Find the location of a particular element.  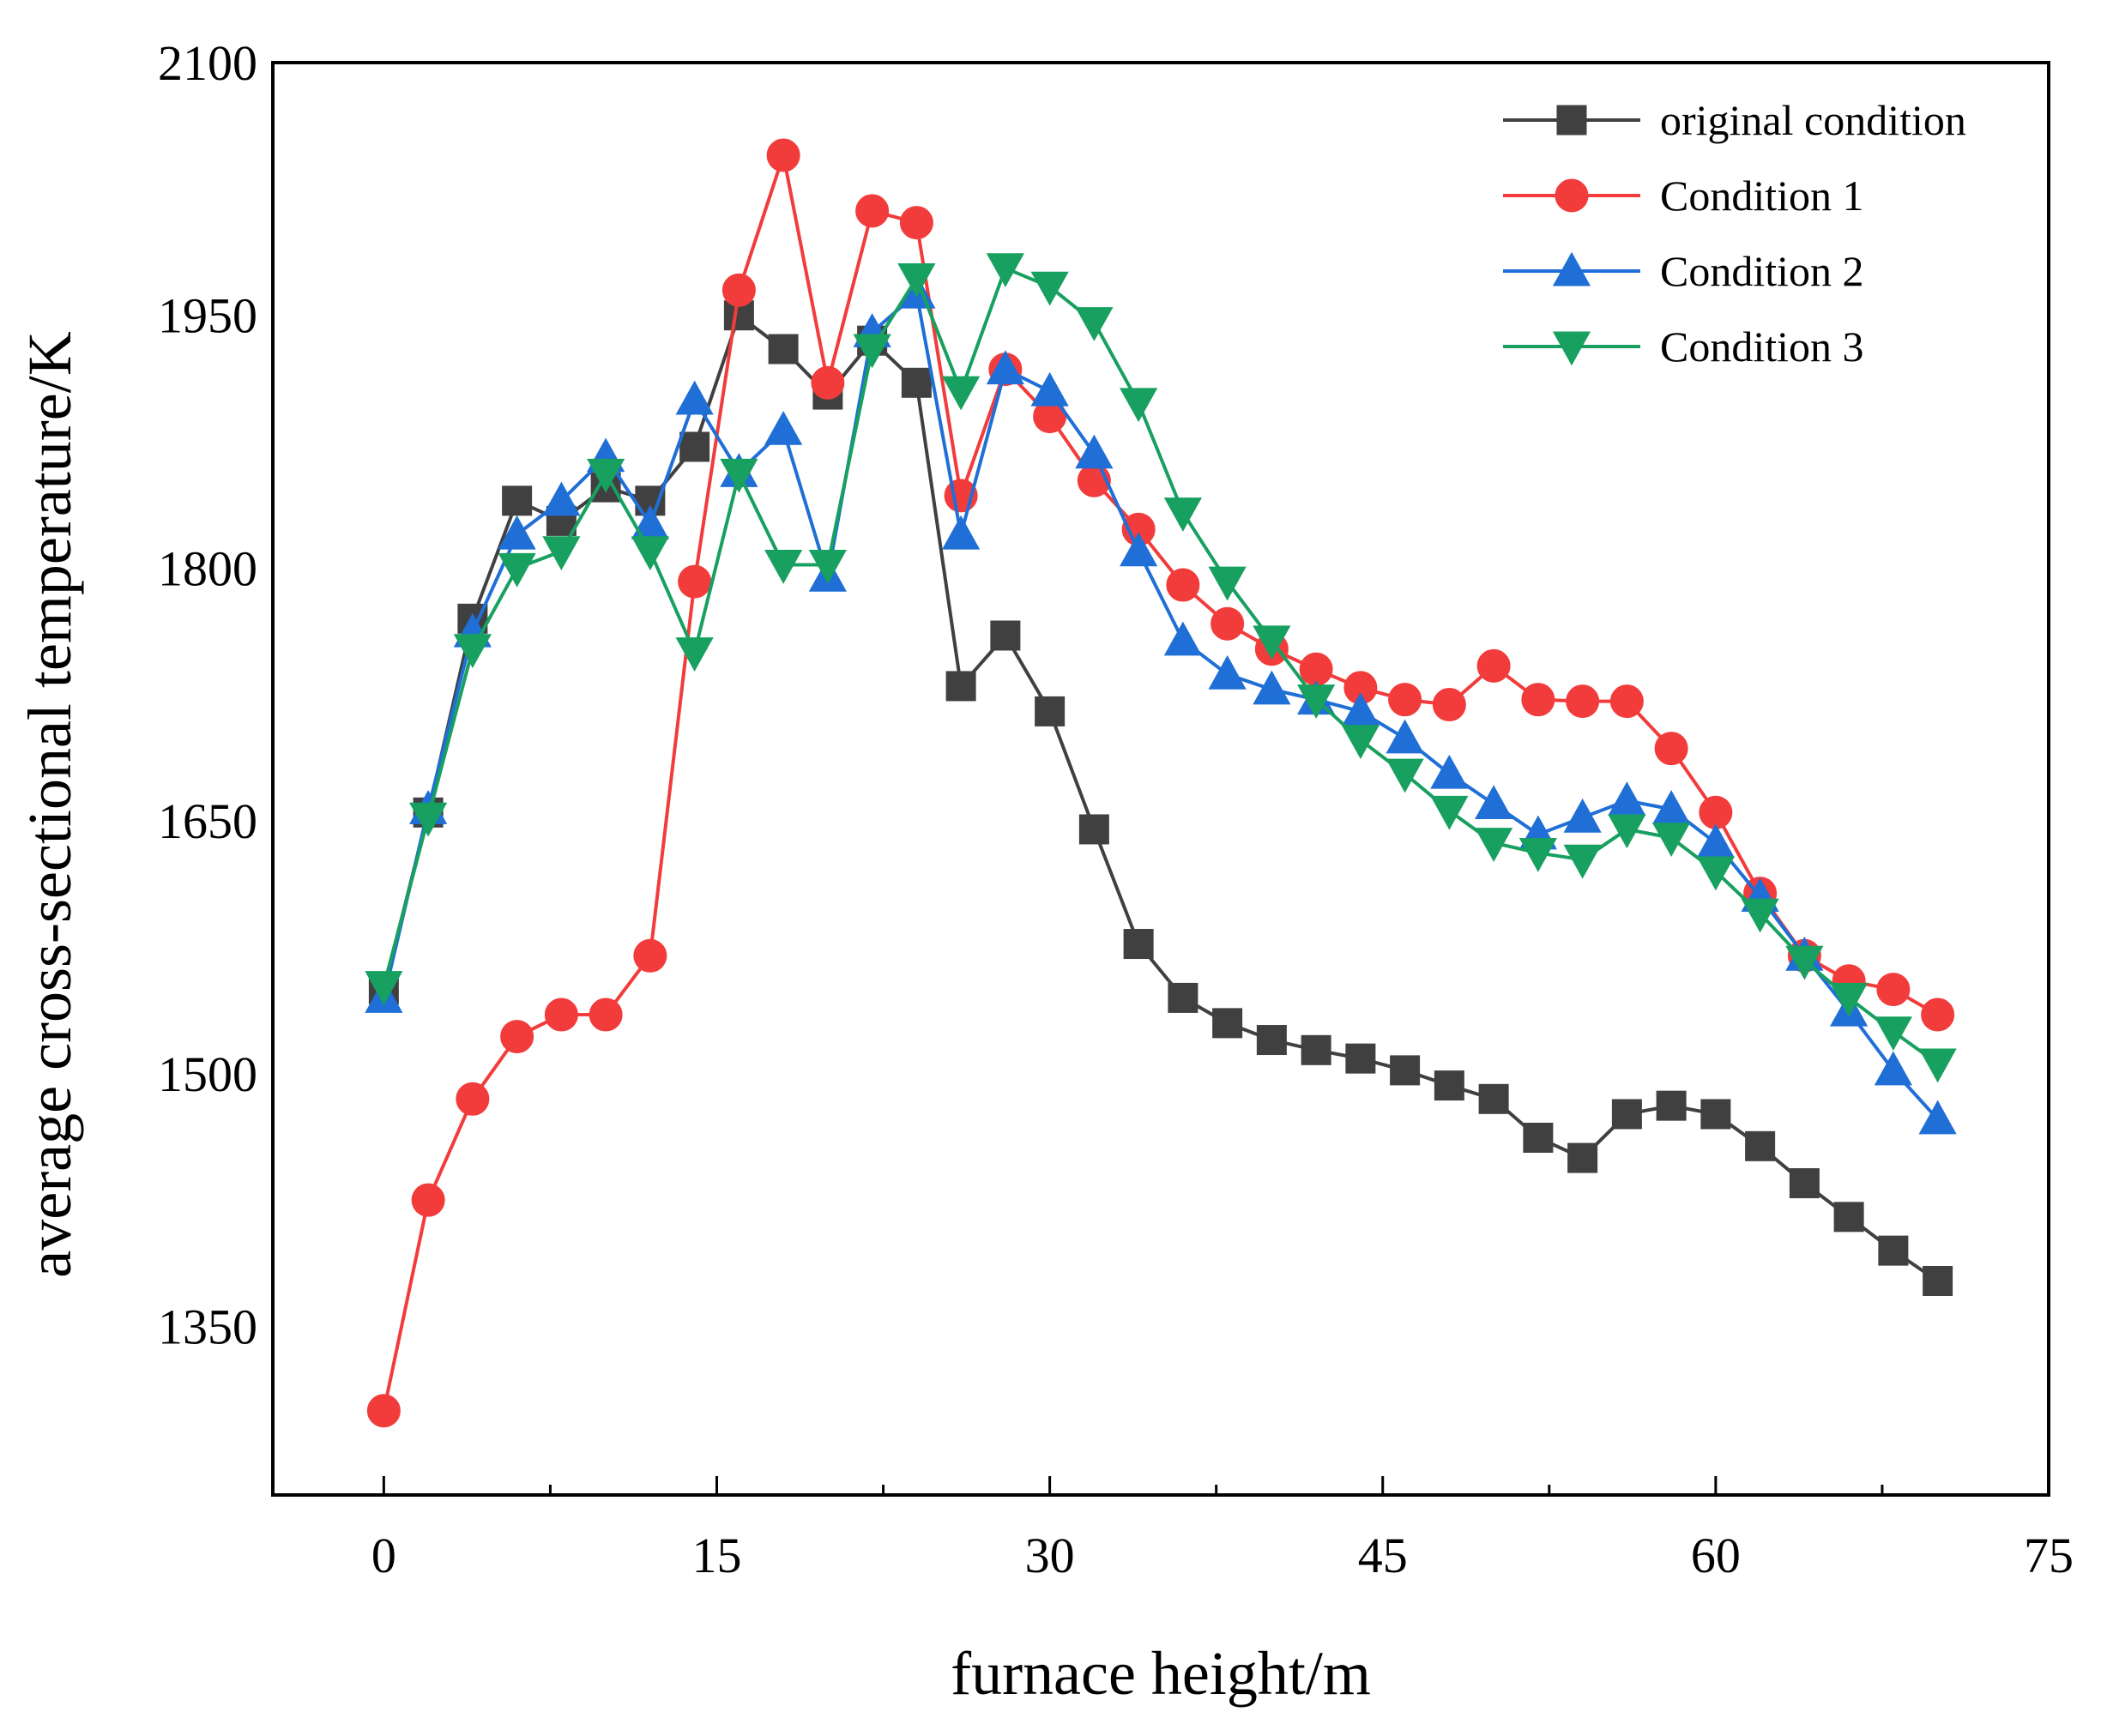

x-tick-label: 60 is located at coordinates (1716, 1555).